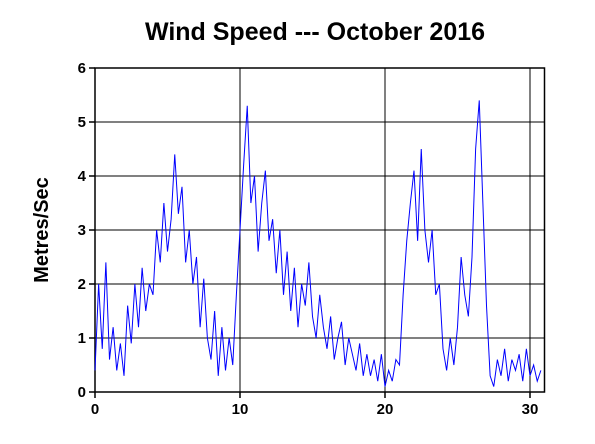 This screenshot has width=595, height=444. Describe the element at coordinates (315, 32) in the screenshot. I see `chart-title: Wind Speed --- October 2016` at that location.